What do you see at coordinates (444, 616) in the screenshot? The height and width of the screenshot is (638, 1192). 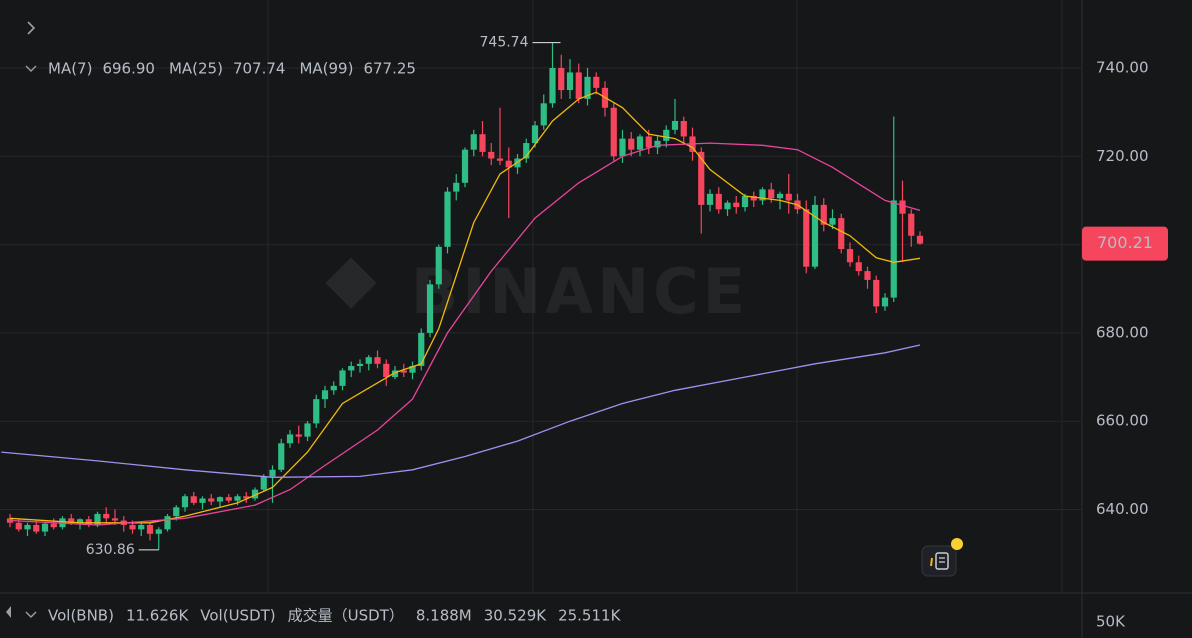 I see `volume-value-usdt: 8.188M` at bounding box center [444, 616].